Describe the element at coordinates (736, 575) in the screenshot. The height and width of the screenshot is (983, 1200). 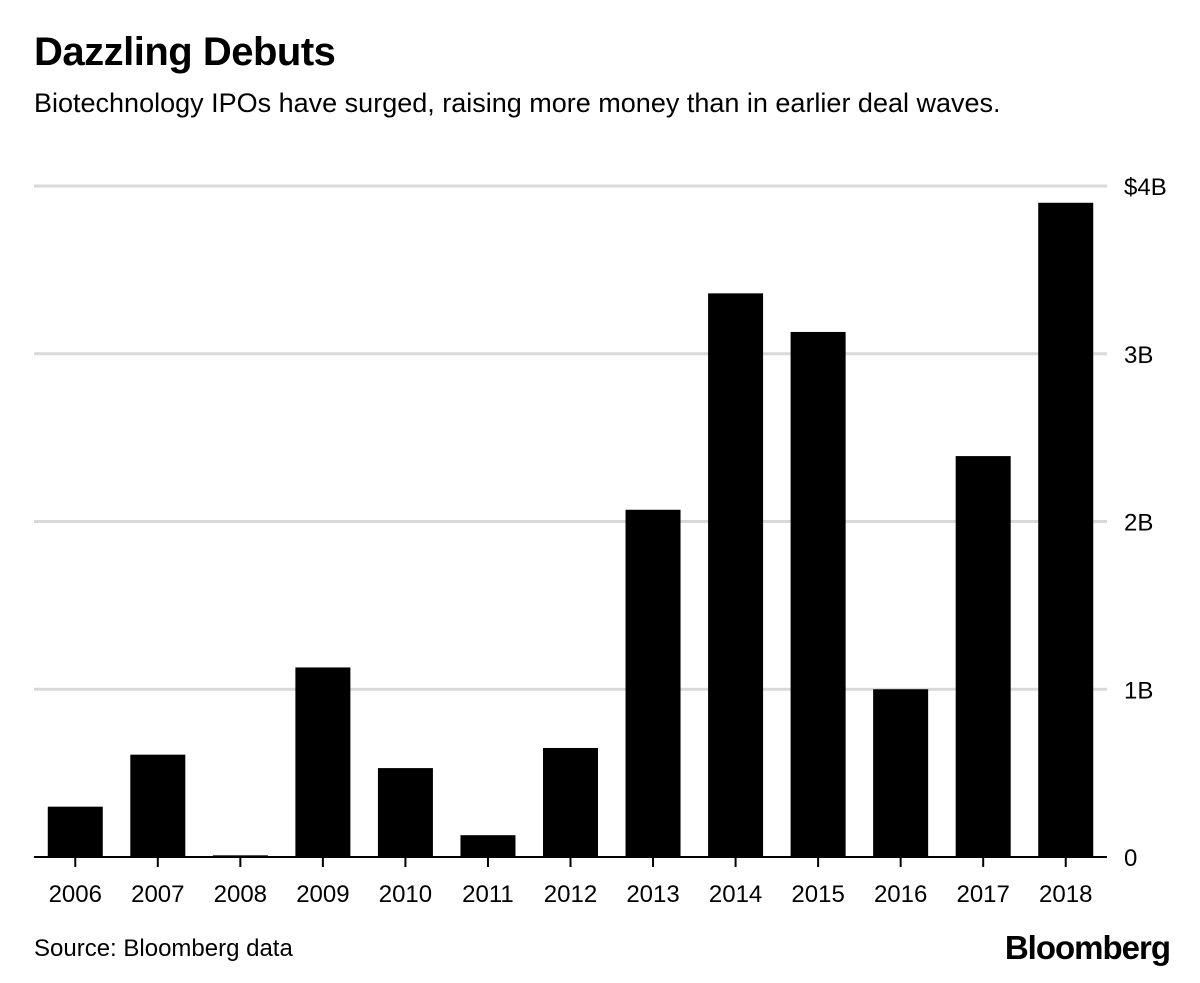
I see `bar-2014` at that location.